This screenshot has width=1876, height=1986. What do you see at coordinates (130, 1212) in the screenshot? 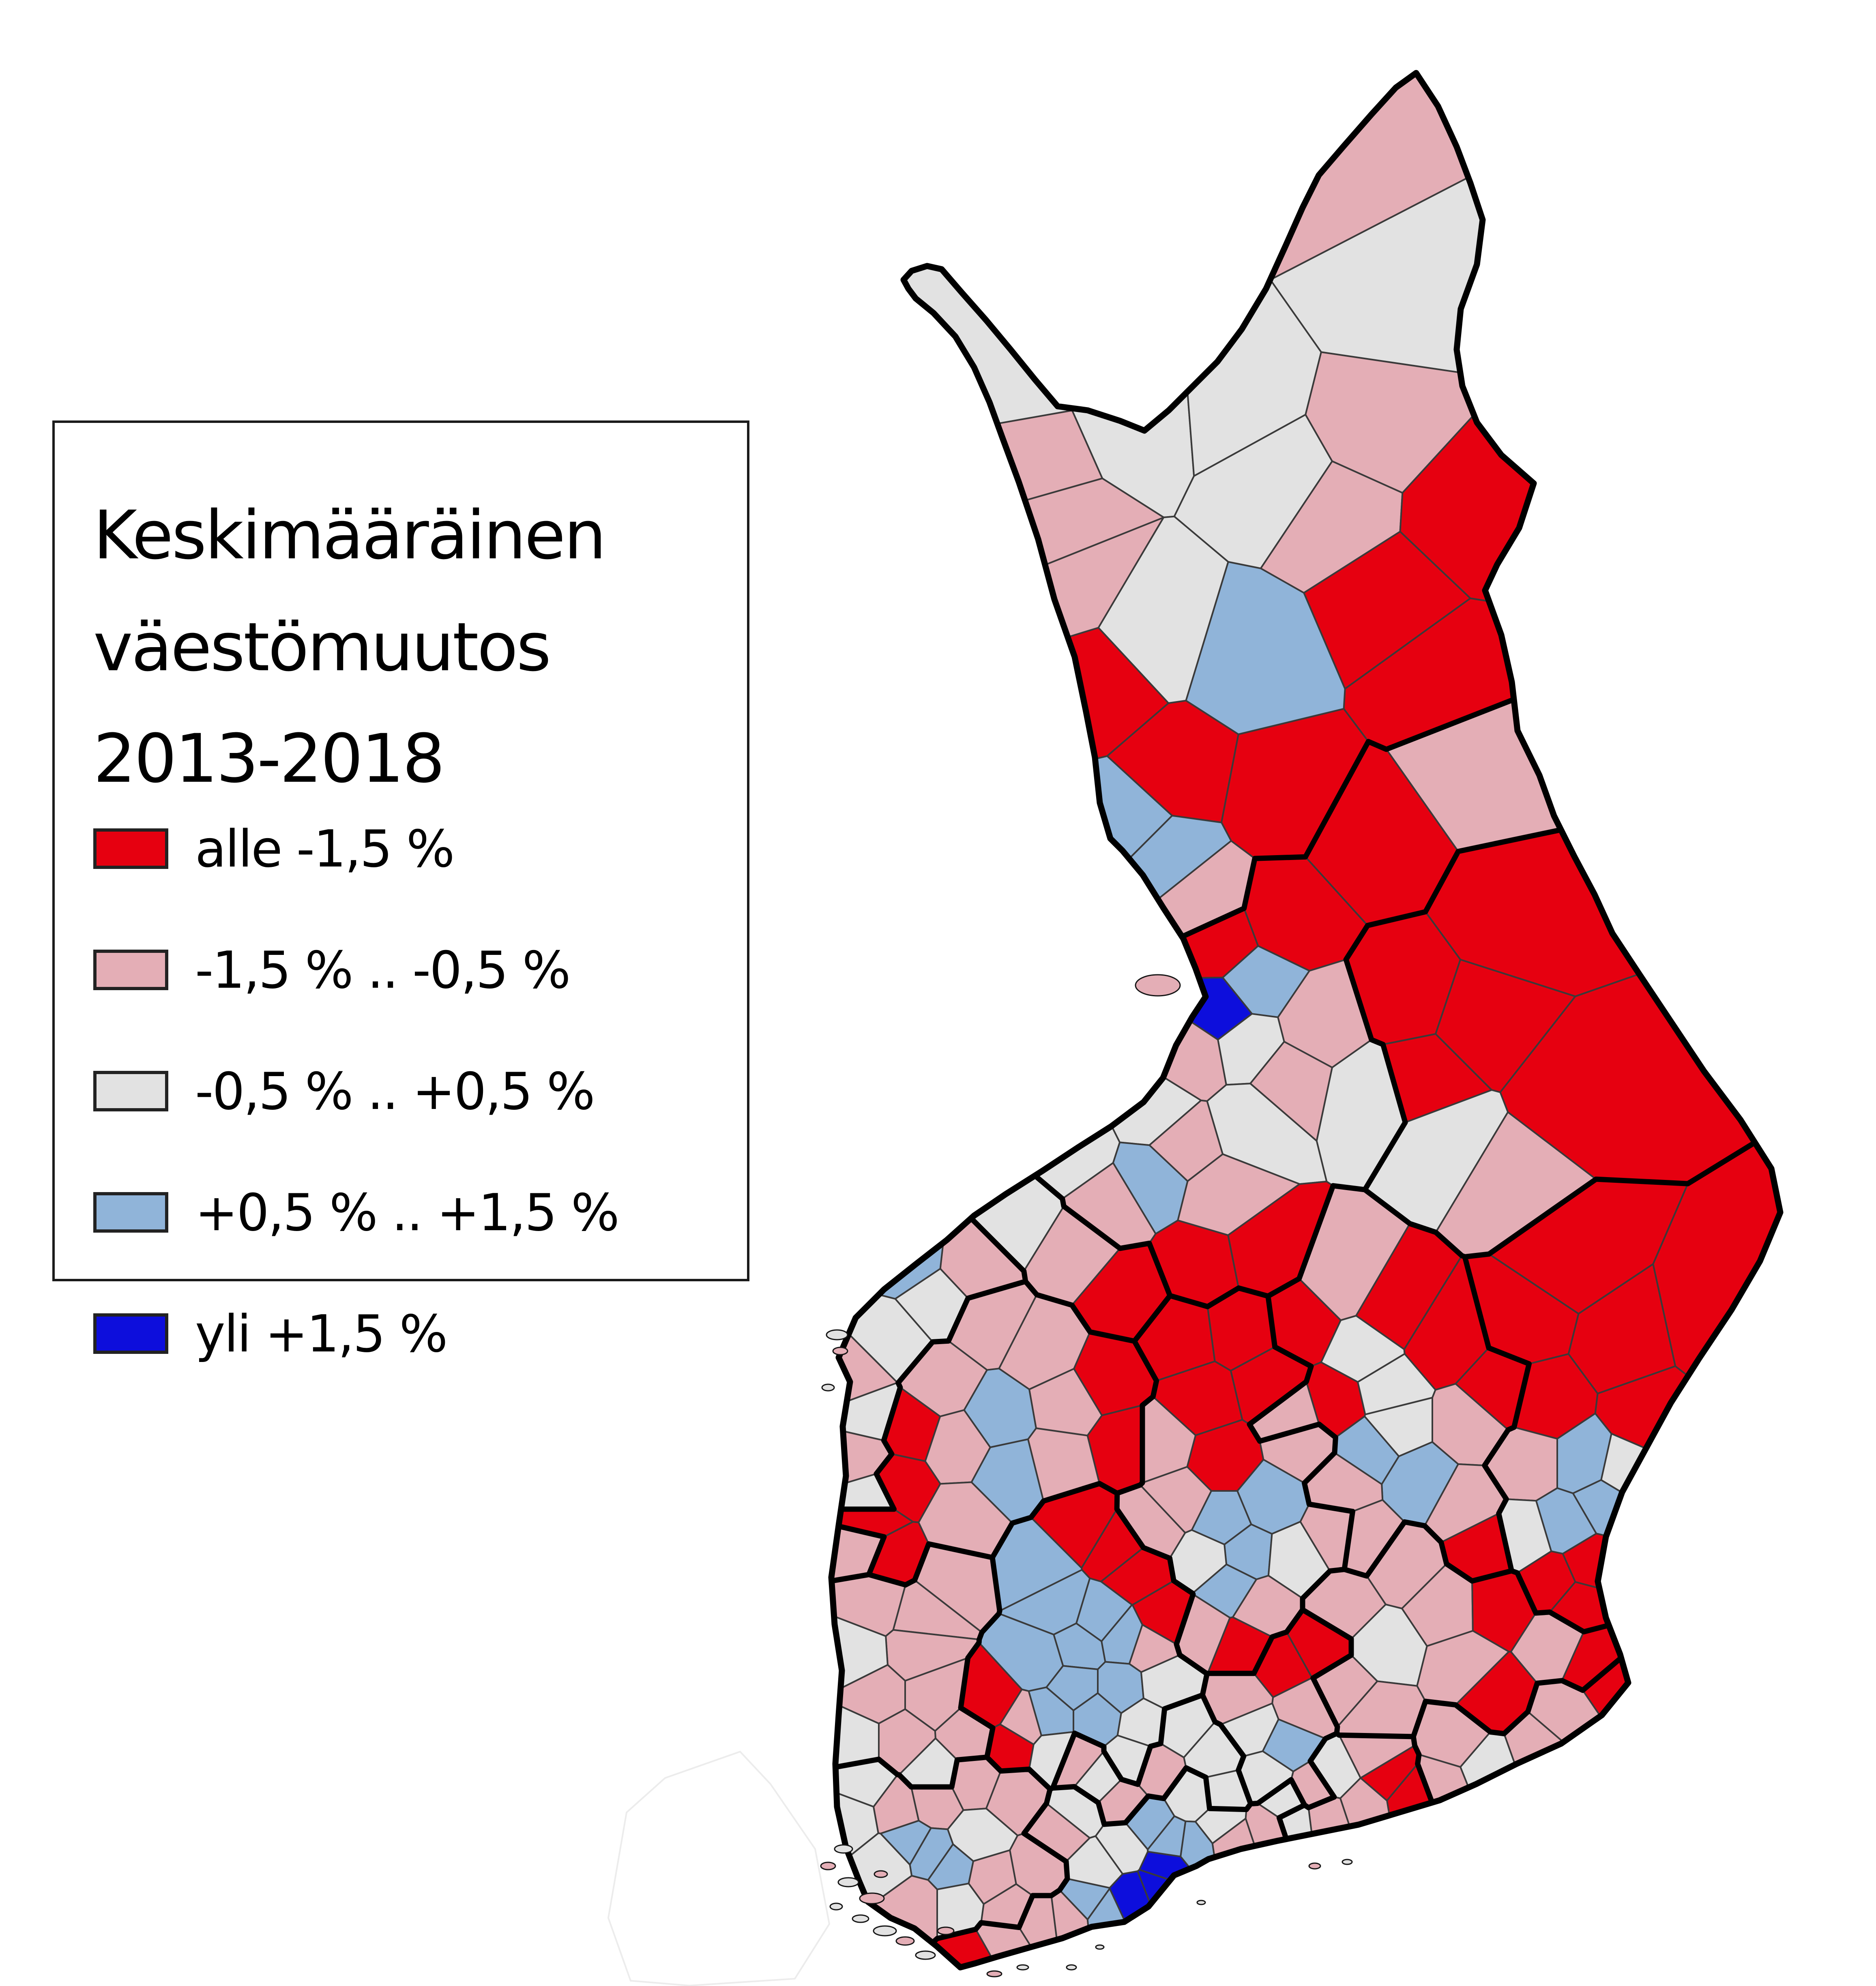
I see `legend-swatch-B` at bounding box center [130, 1212].